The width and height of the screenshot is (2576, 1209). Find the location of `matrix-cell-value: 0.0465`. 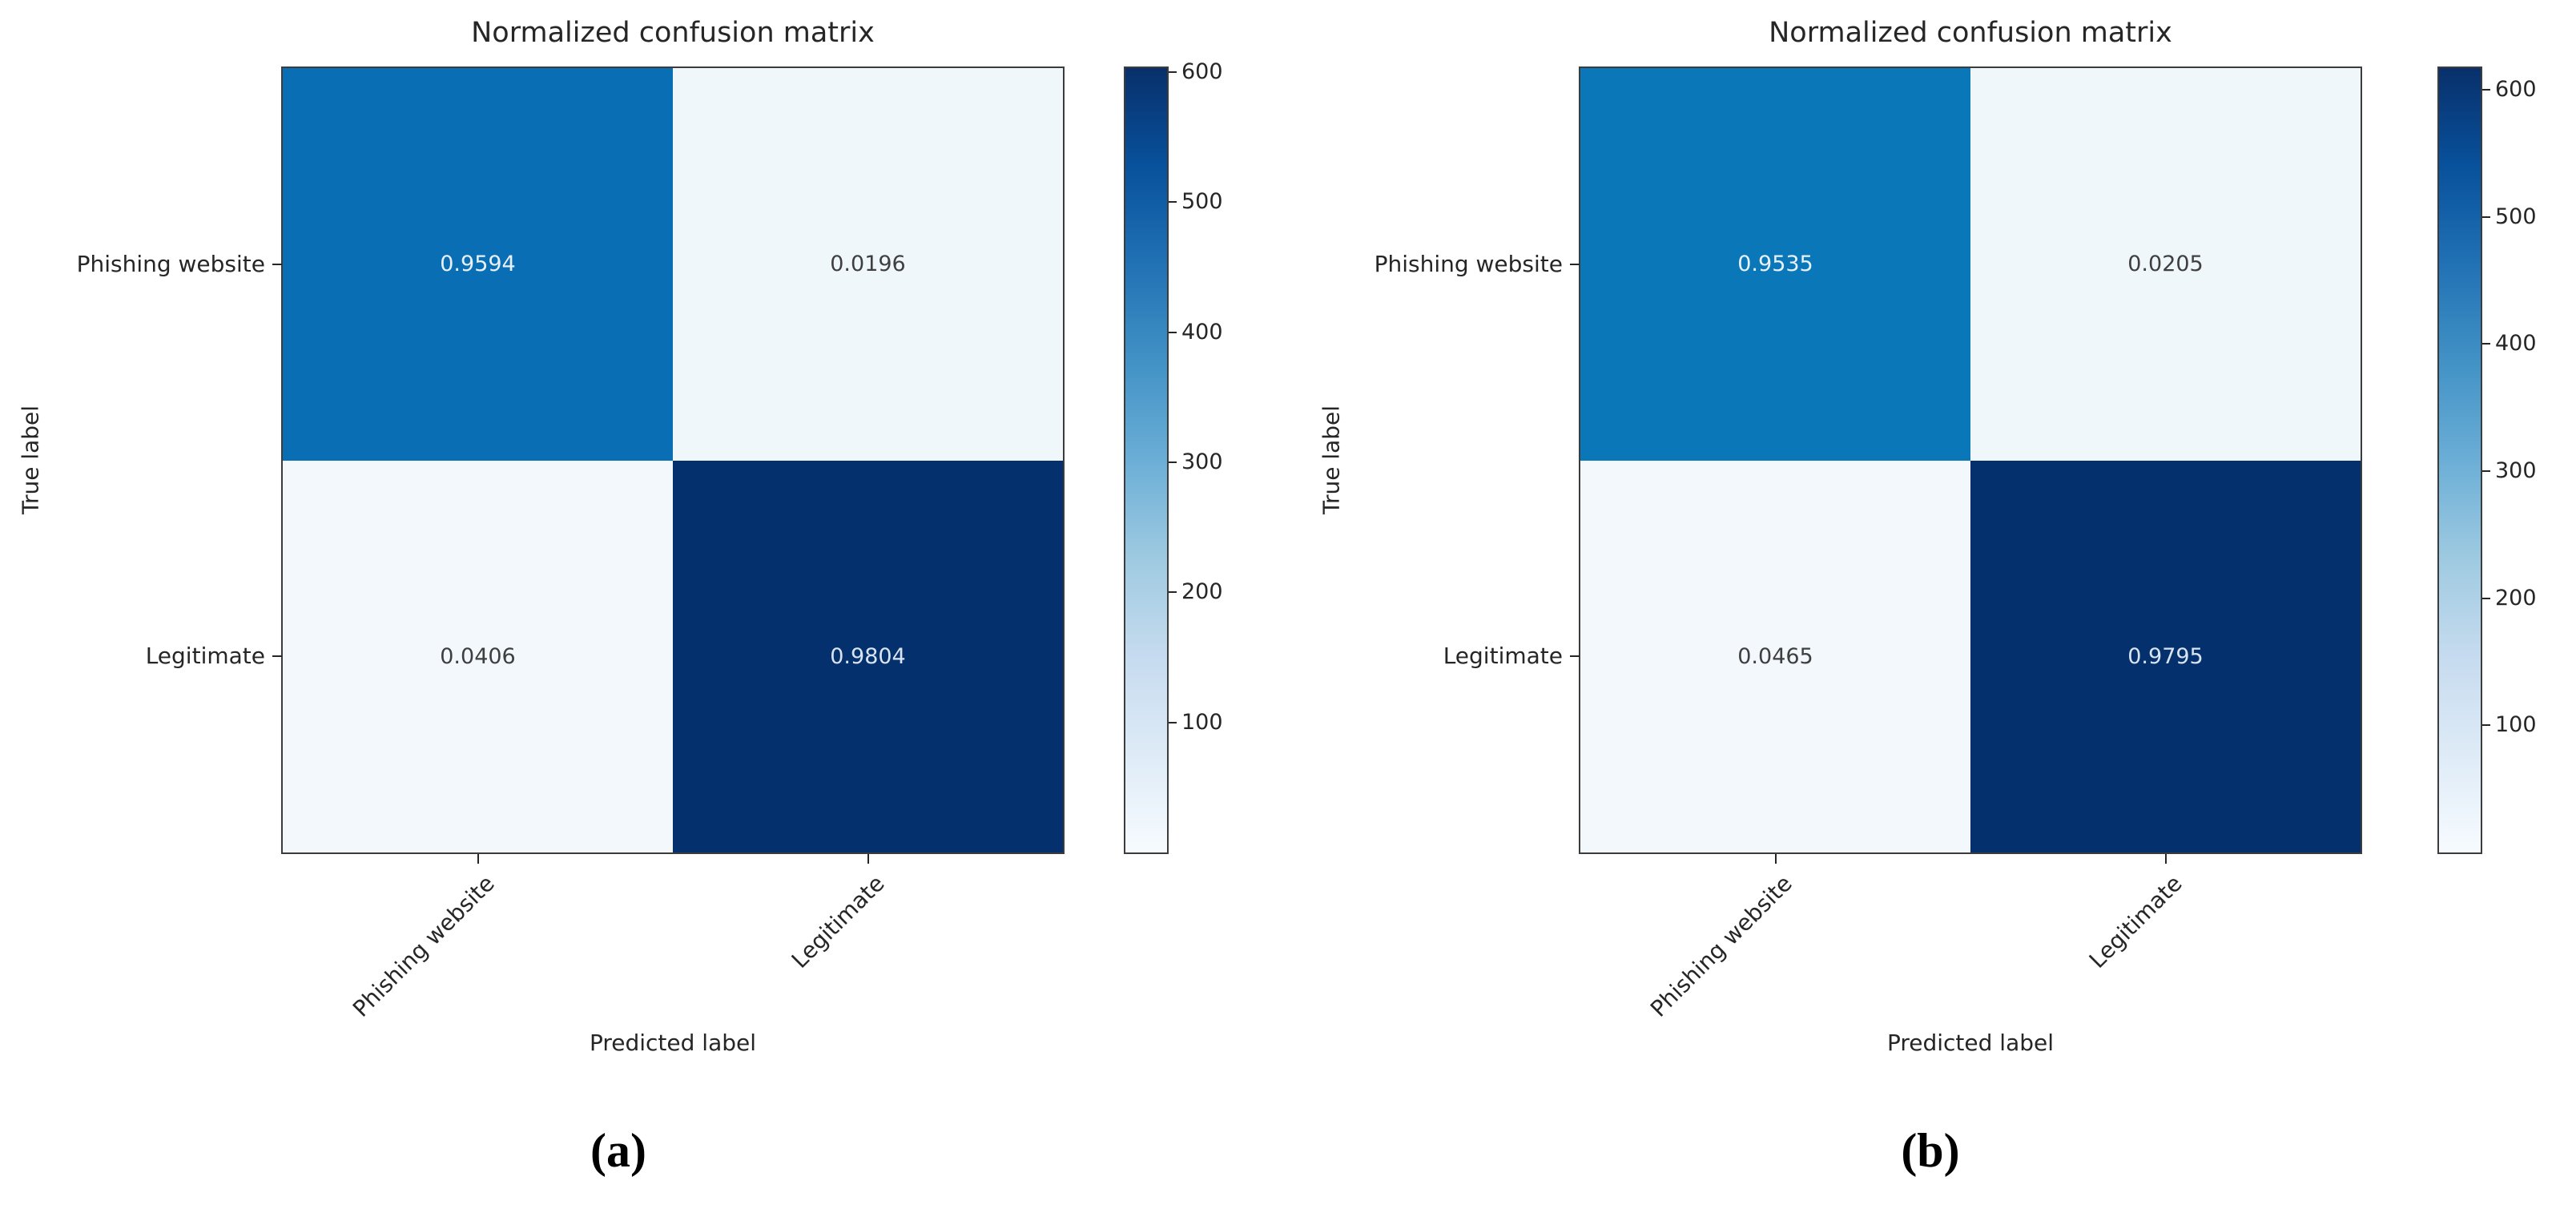

matrix-cell-value: 0.0465 is located at coordinates (1775, 656).